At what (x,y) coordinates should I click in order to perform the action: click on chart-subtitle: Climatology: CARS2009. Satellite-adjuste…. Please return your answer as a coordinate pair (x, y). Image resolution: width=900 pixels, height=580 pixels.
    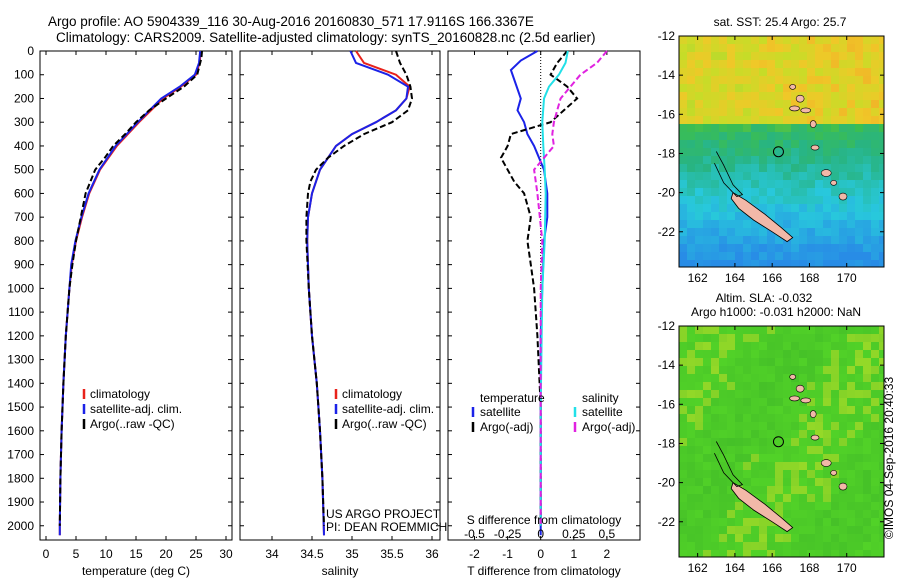
    Looking at the image, I should click on (326, 37).